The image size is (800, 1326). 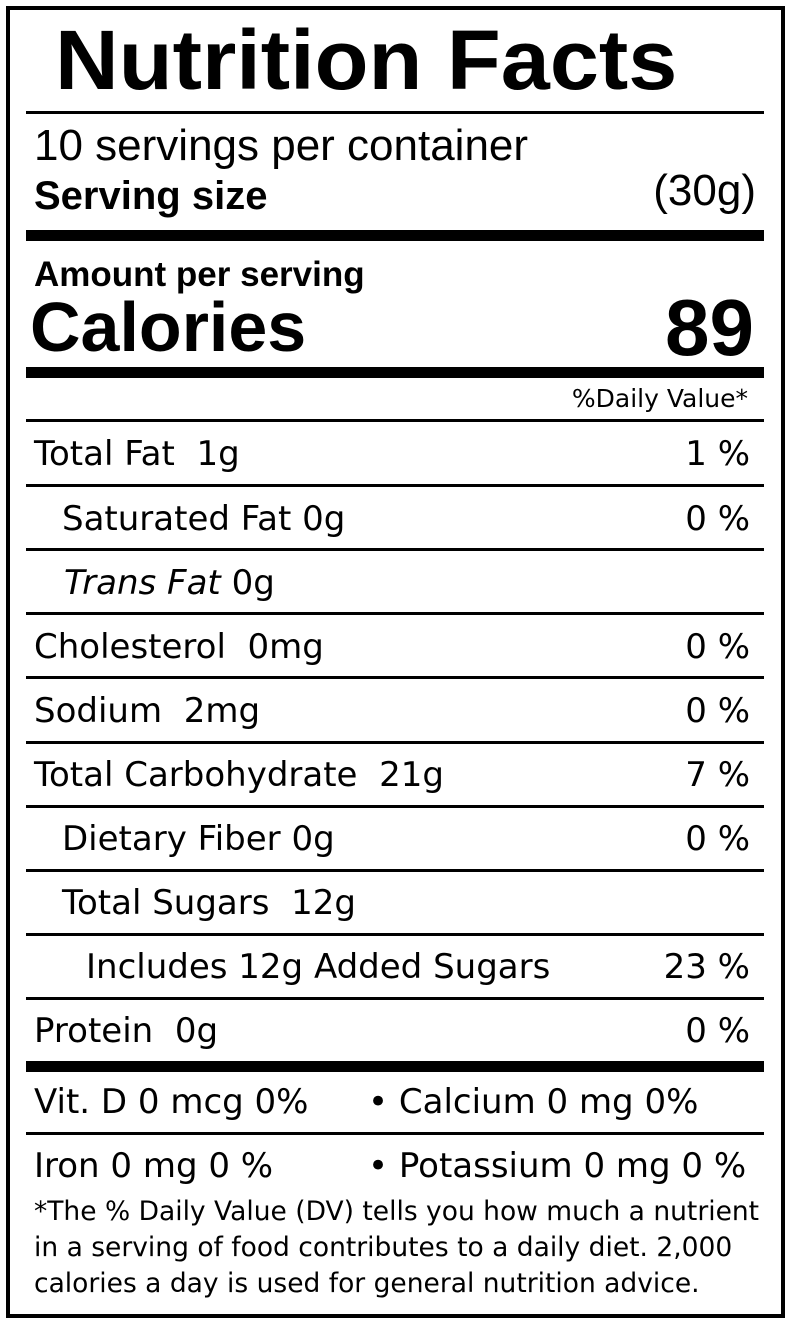 What do you see at coordinates (557, 1166) in the screenshot?
I see `potassium: • Potassium 0 mg 0 %` at bounding box center [557, 1166].